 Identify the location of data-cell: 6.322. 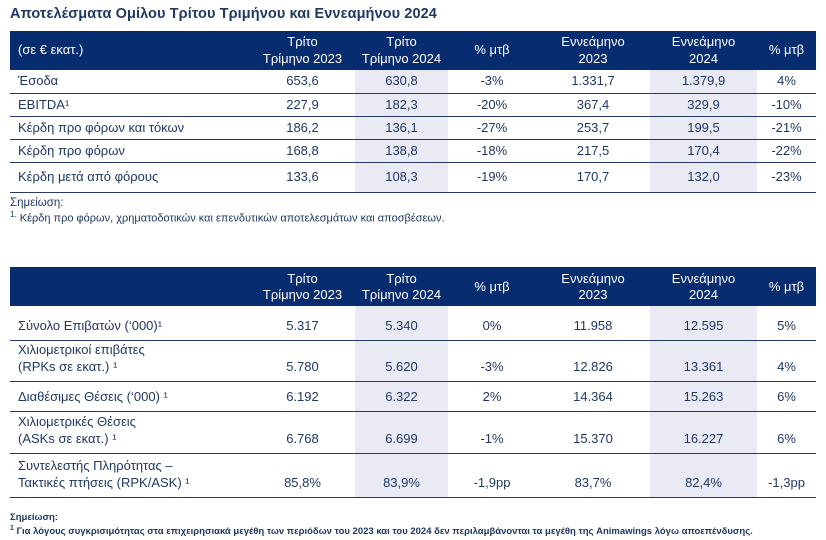
(401, 396).